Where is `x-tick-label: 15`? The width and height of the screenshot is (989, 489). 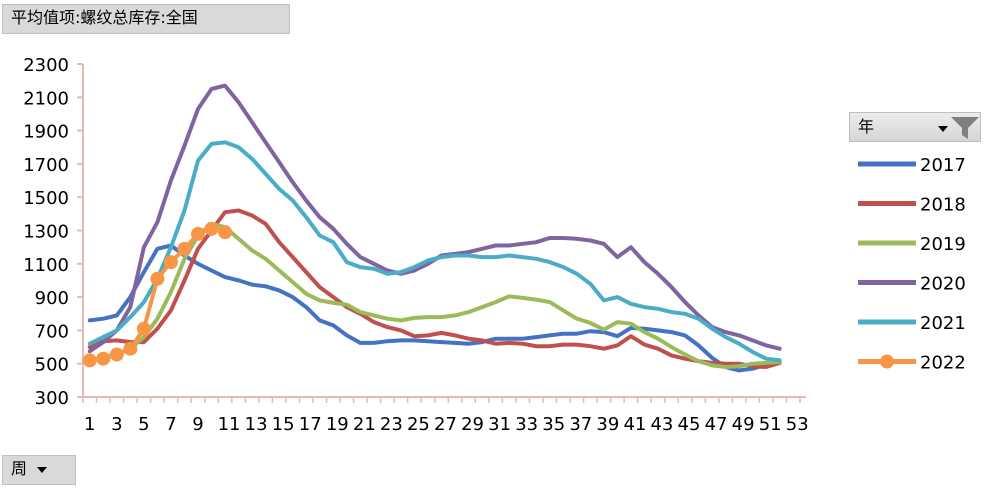
x-tick-label: 15 is located at coordinates (283, 424).